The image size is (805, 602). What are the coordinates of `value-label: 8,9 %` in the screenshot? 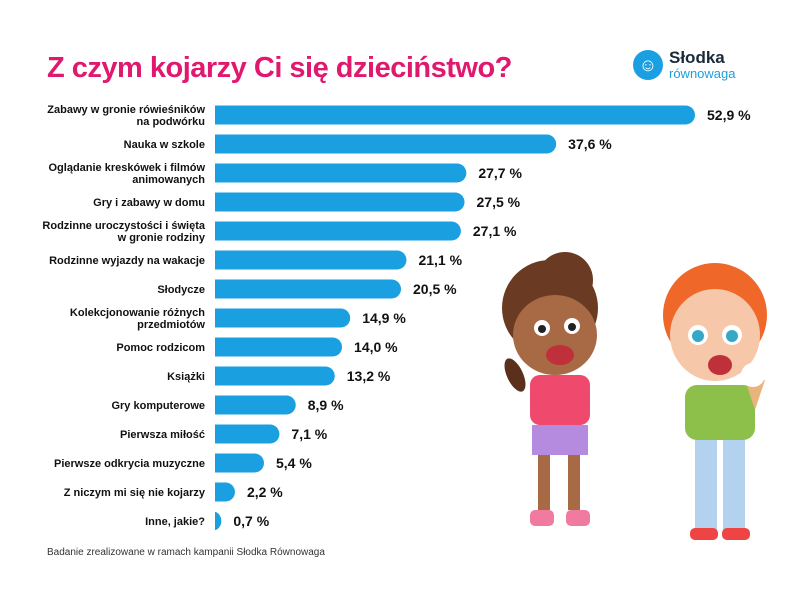 It's located at (326, 405).